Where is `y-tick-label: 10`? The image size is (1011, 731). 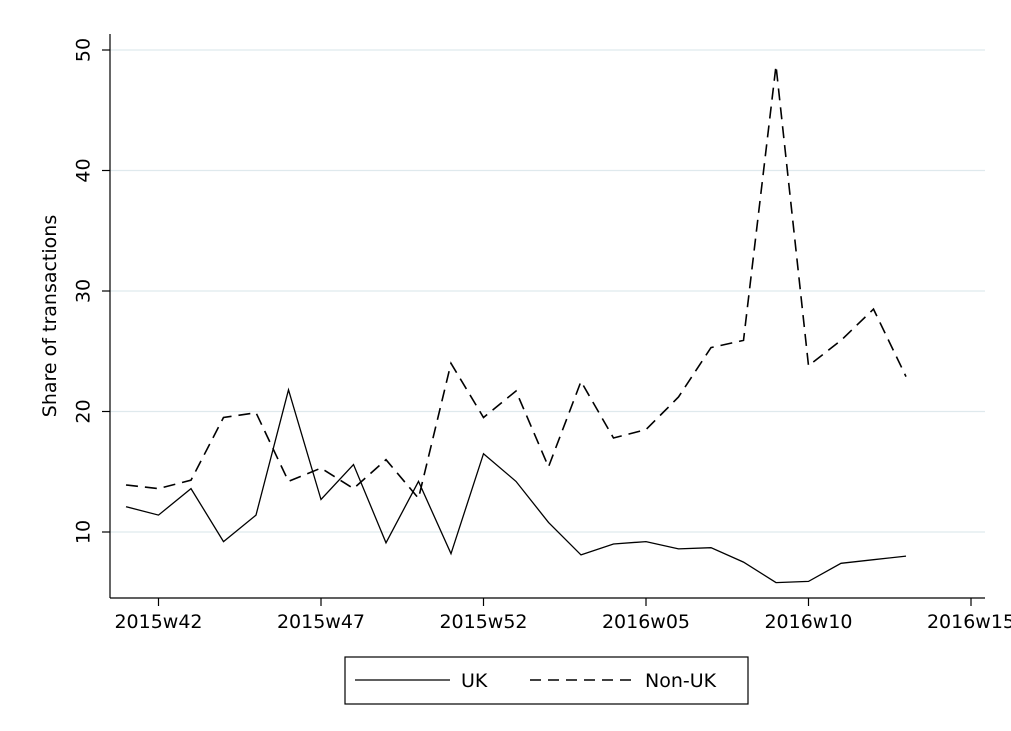 y-tick-label: 10 is located at coordinates (84, 532).